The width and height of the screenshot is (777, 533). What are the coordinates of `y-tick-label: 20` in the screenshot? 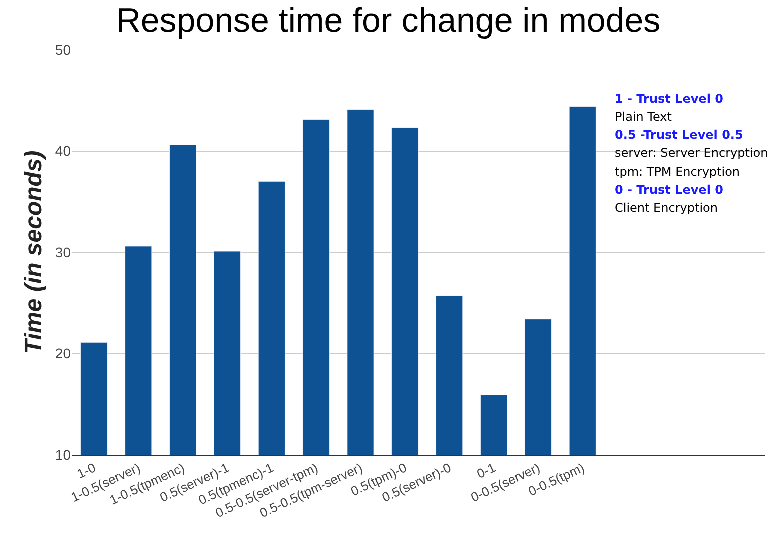 It's located at (63, 354).